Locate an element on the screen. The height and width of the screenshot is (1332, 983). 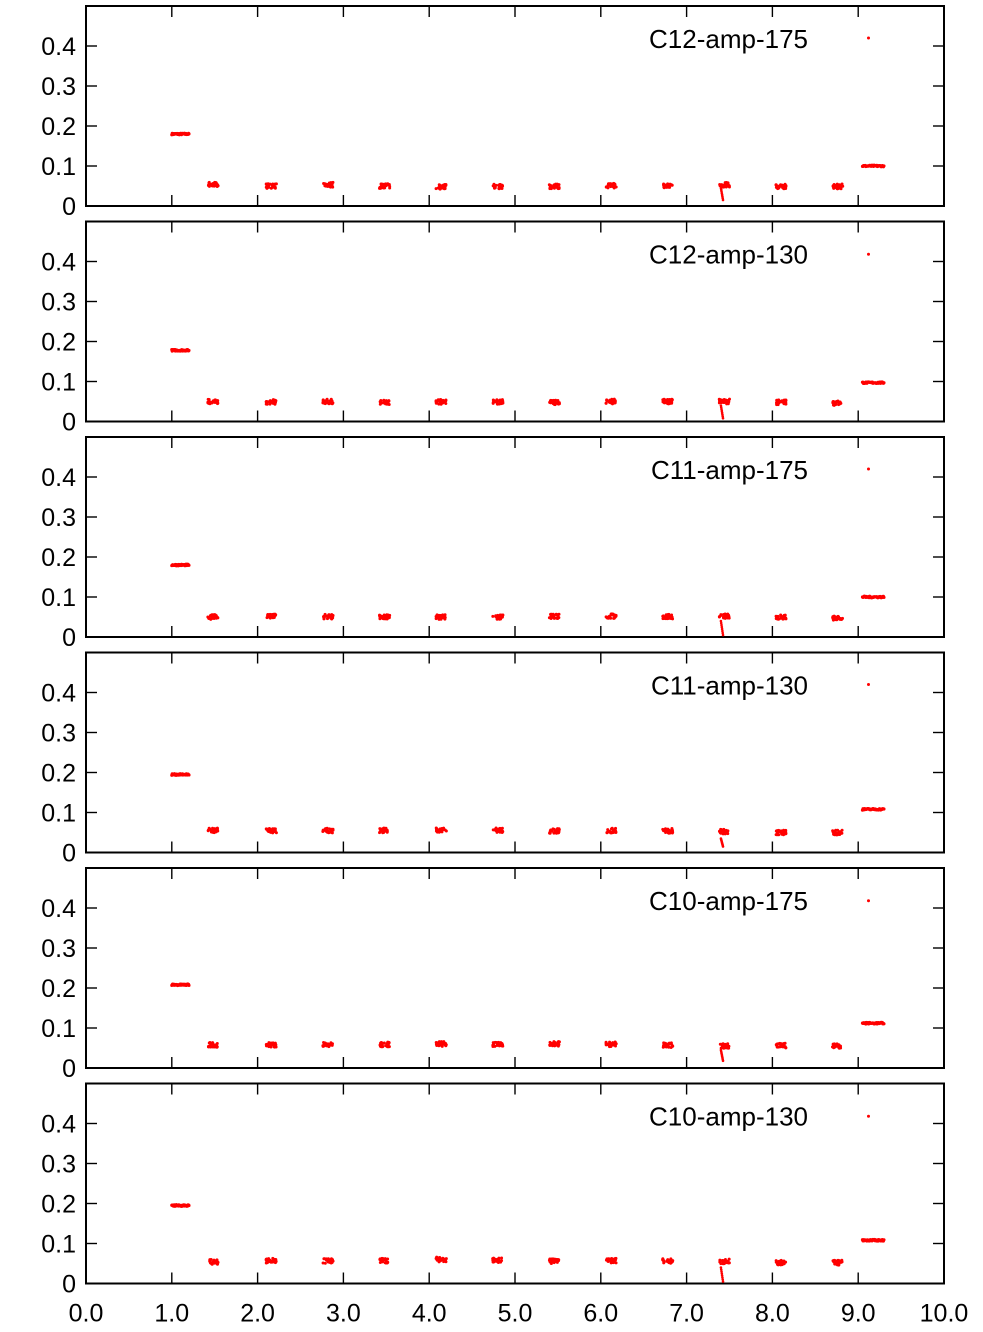
ytick-label: 0 is located at coordinates (69, 1069).